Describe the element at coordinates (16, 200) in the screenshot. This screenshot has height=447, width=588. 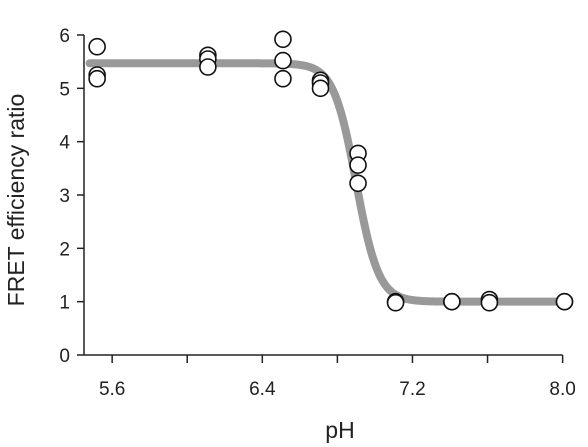
I see `y-axis-title: FRET efficiency ratio` at that location.